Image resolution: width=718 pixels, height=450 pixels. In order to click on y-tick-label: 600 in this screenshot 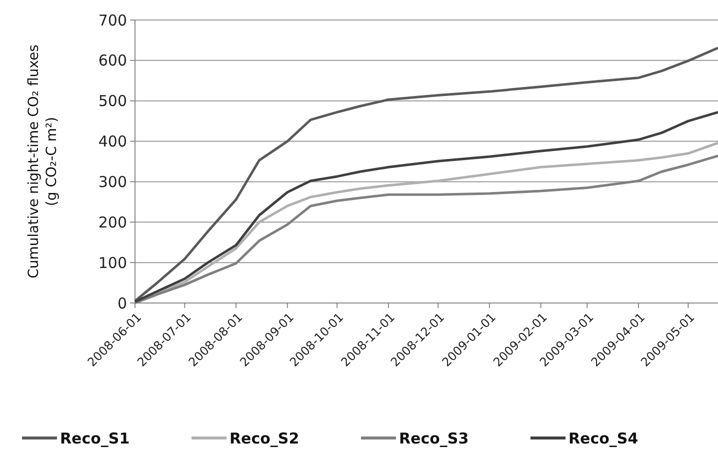, I will do `click(112, 61)`.